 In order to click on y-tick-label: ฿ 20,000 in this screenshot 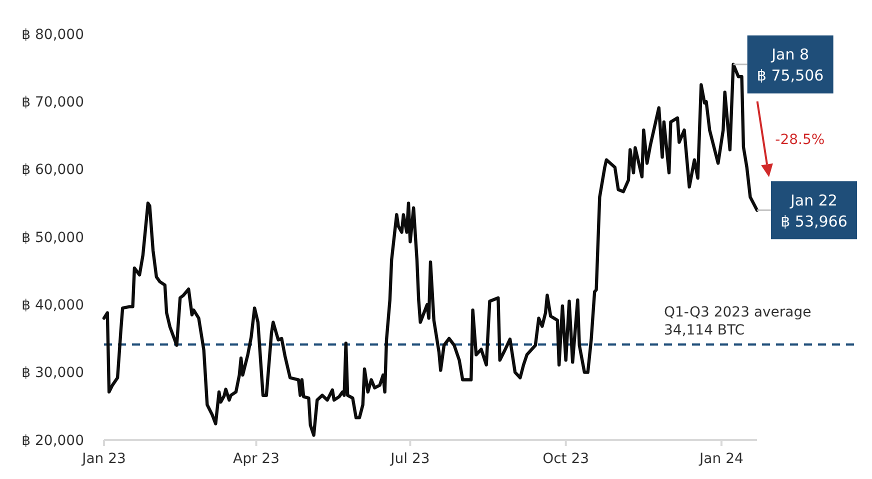, I will do `click(53, 440)`.